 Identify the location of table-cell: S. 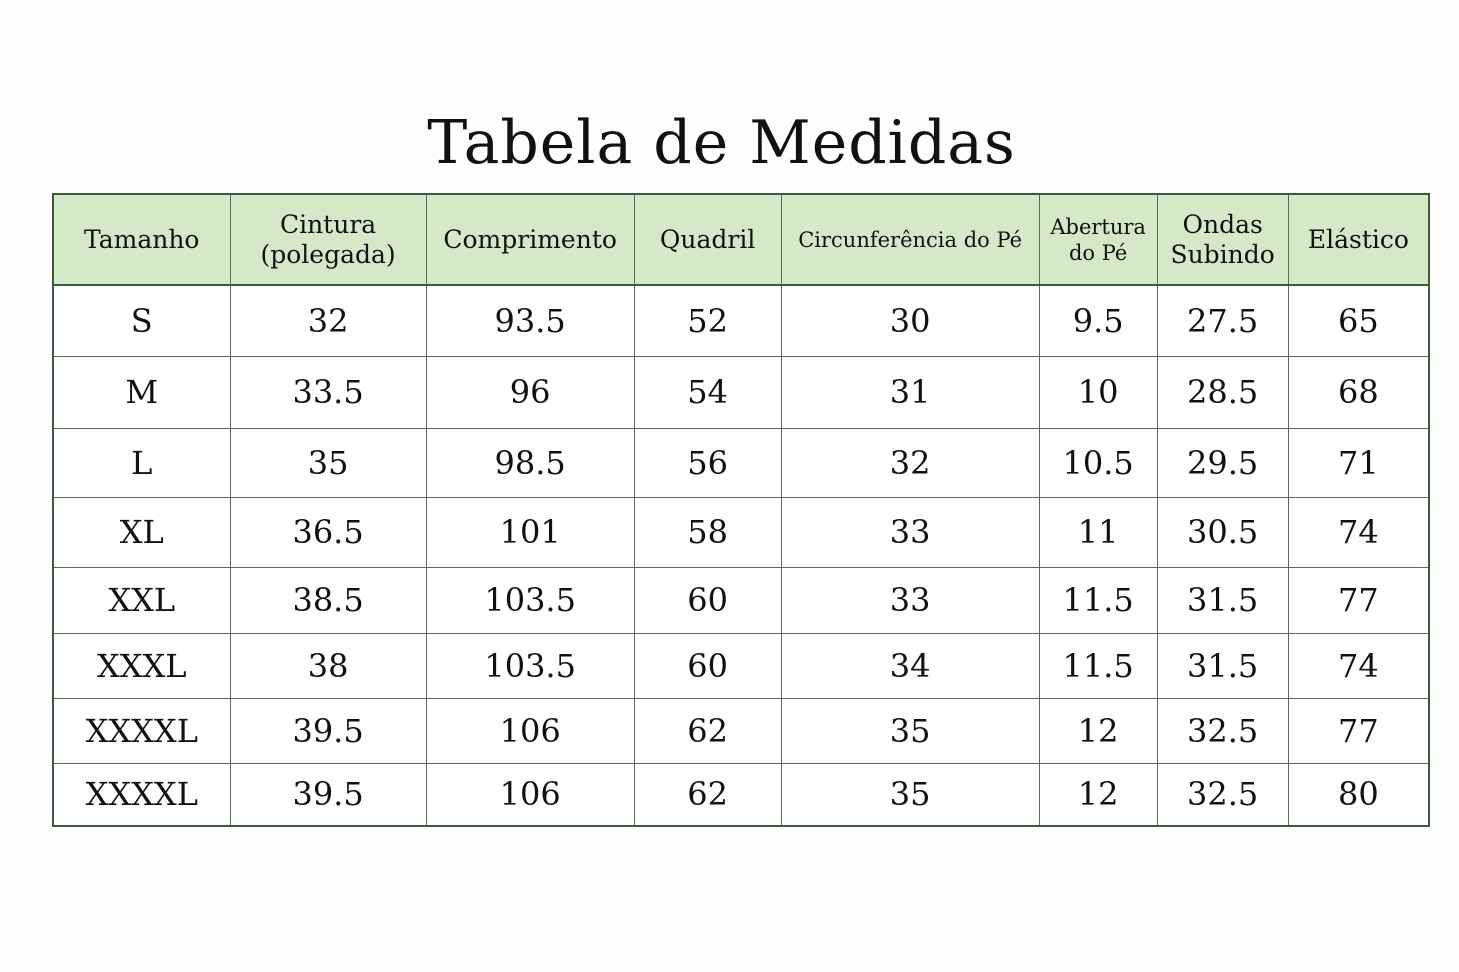
(141, 320).